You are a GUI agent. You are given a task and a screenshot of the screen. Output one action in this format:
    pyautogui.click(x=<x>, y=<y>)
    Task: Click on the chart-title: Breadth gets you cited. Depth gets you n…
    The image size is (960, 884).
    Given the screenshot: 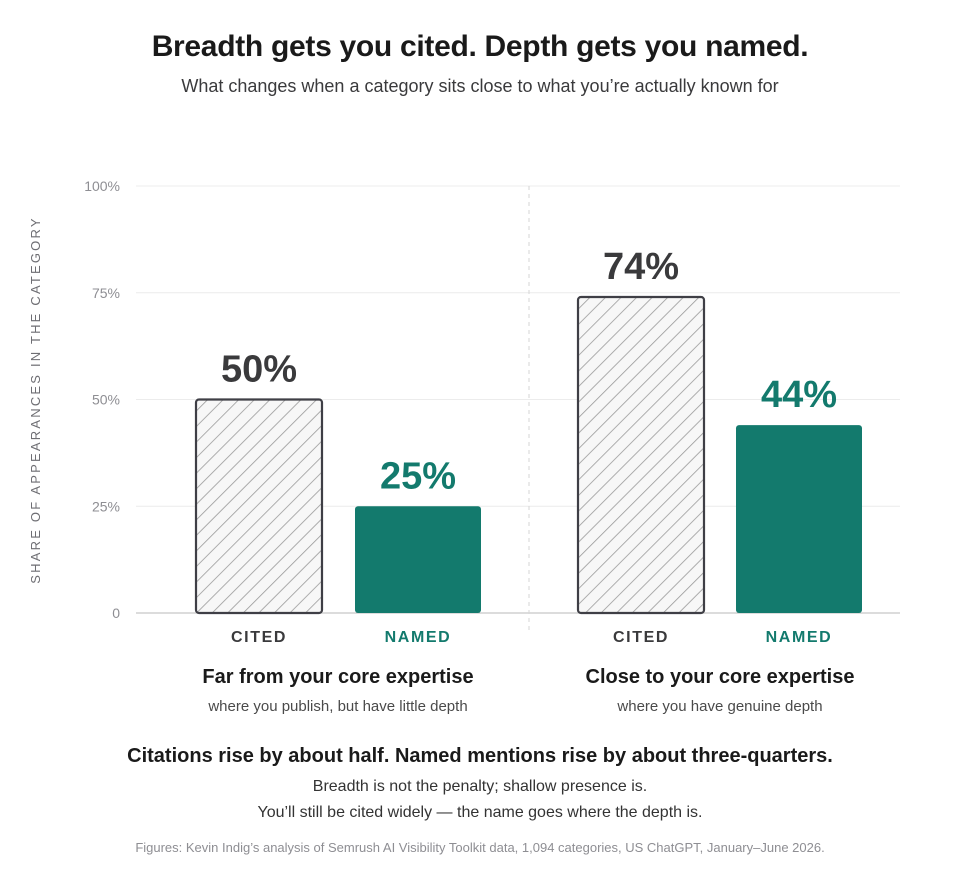 What is the action you would take?
    pyautogui.click(x=480, y=46)
    